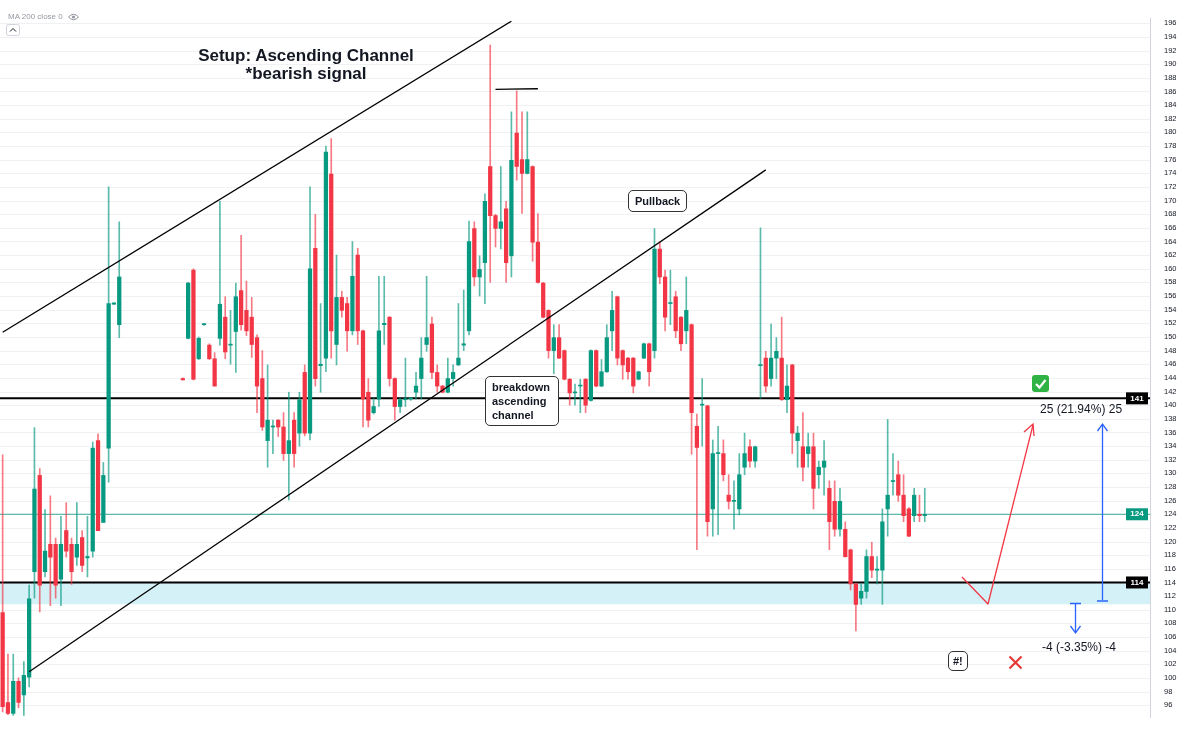  Describe the element at coordinates (958, 661) in the screenshot. I see `annotation: #!` at that location.